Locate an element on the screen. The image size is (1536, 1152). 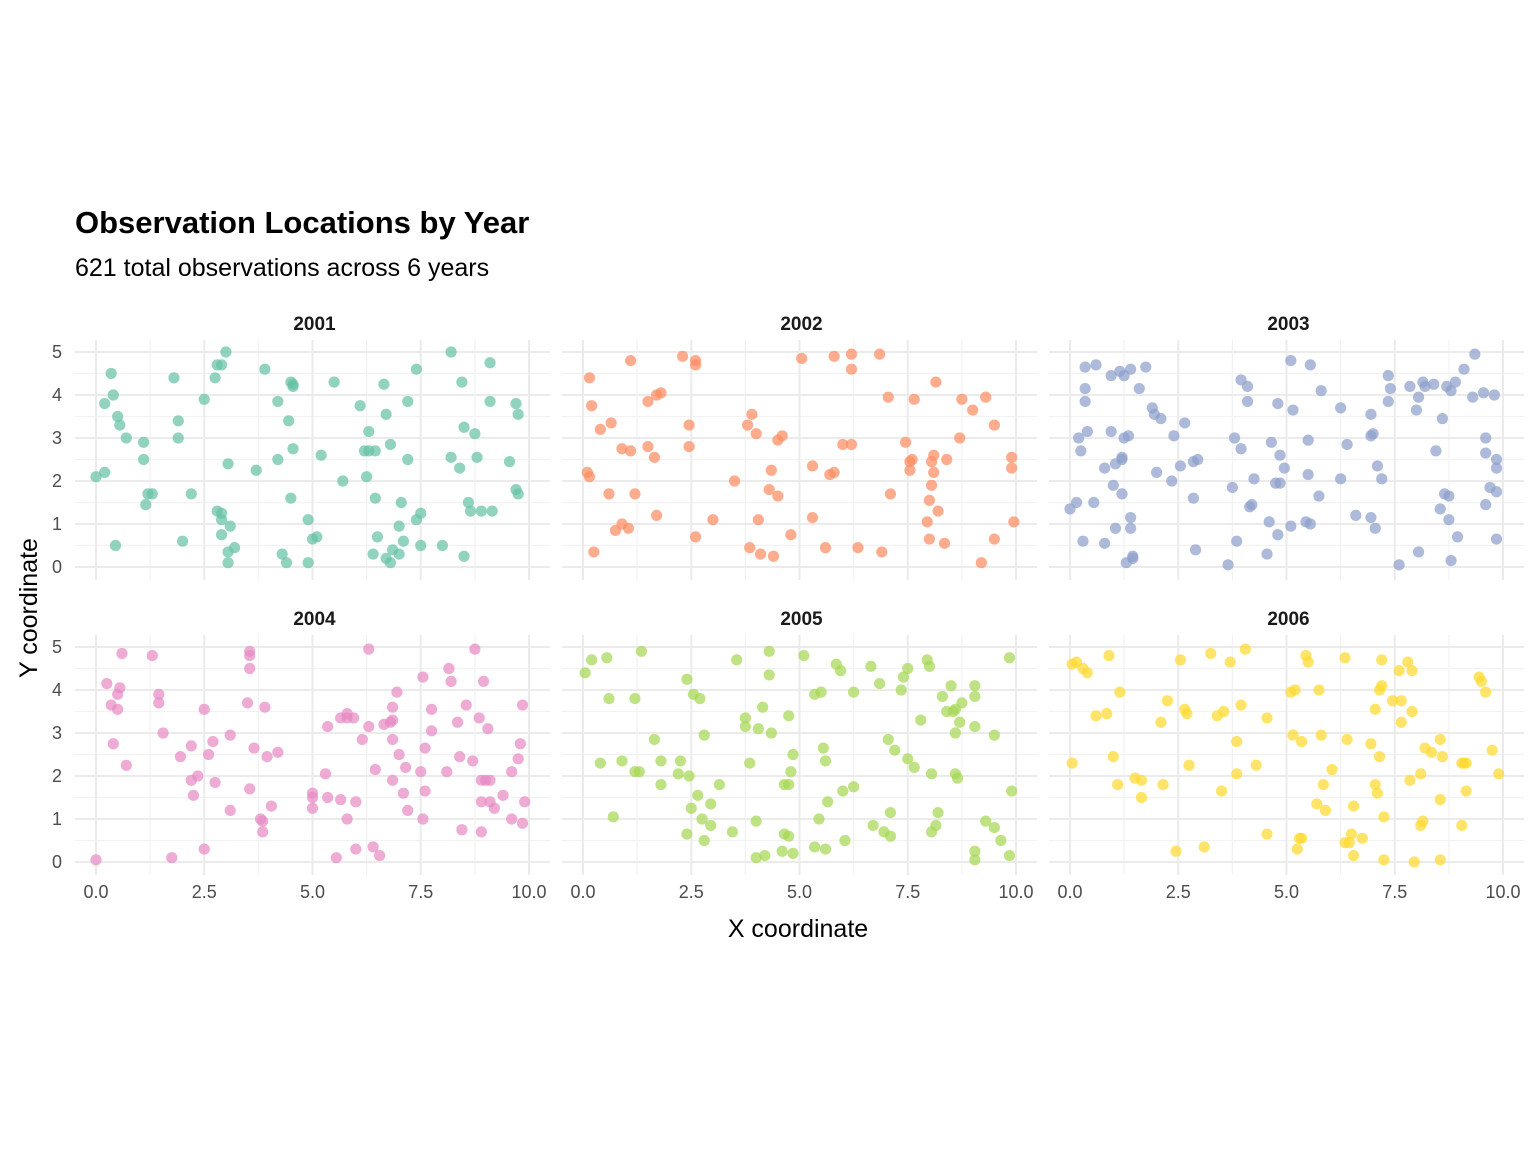
x-tick-label: 10.0 is located at coordinates (1502, 892).